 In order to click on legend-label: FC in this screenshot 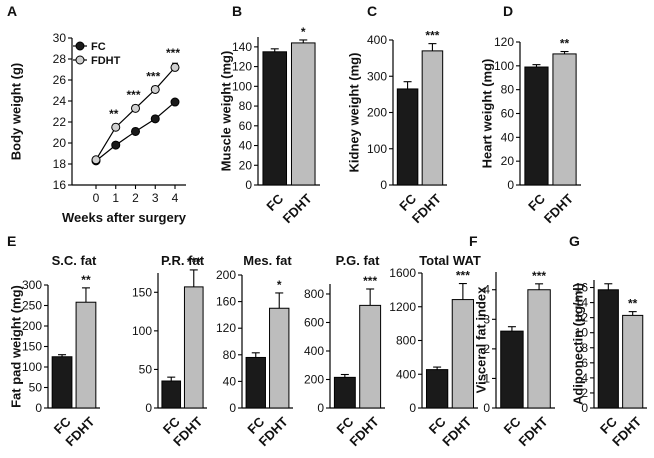, I will do `click(98, 47)`.